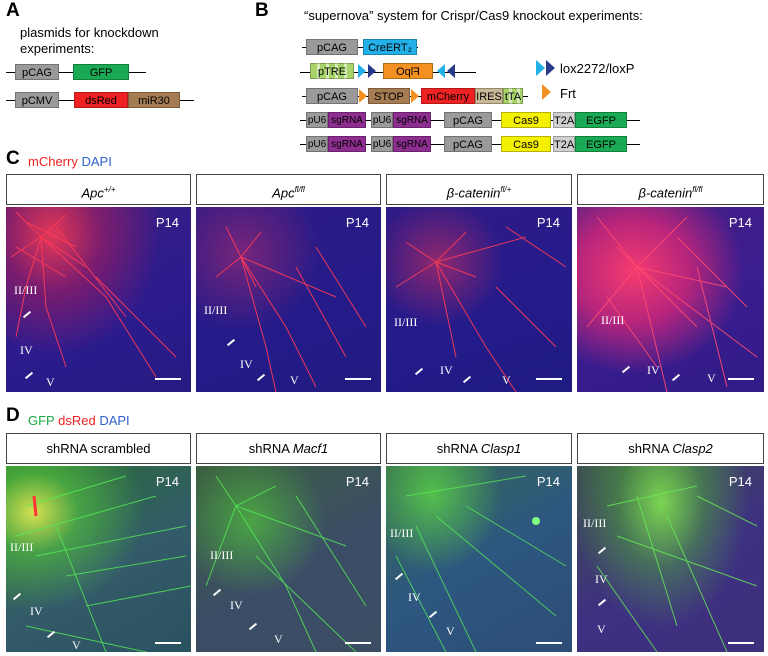 This screenshot has height=656, width=768. I want to click on header-bcat-flplus: β-cateninfl/+, so click(479, 189).